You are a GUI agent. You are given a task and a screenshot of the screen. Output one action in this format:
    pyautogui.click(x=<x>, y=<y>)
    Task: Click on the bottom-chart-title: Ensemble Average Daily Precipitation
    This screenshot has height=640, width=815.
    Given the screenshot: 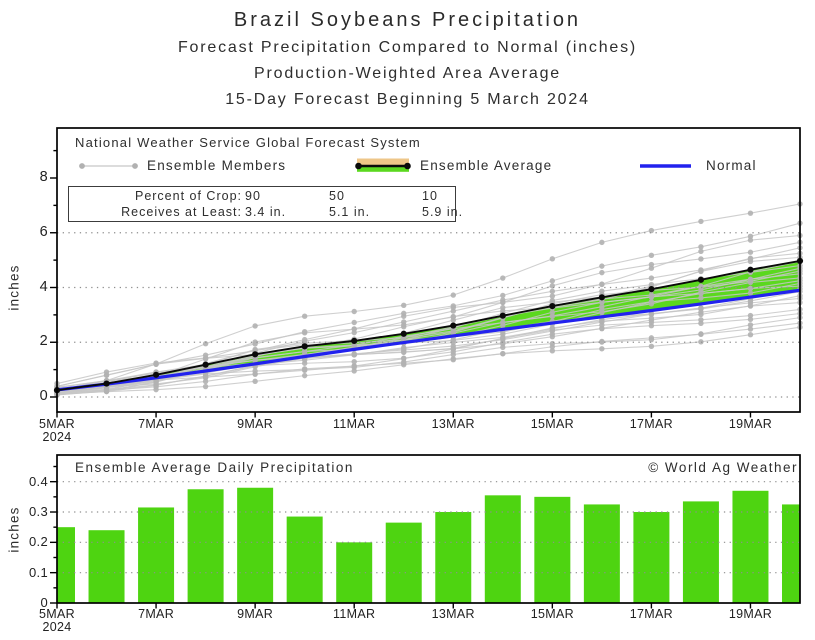 What is the action you would take?
    pyautogui.click(x=214, y=467)
    